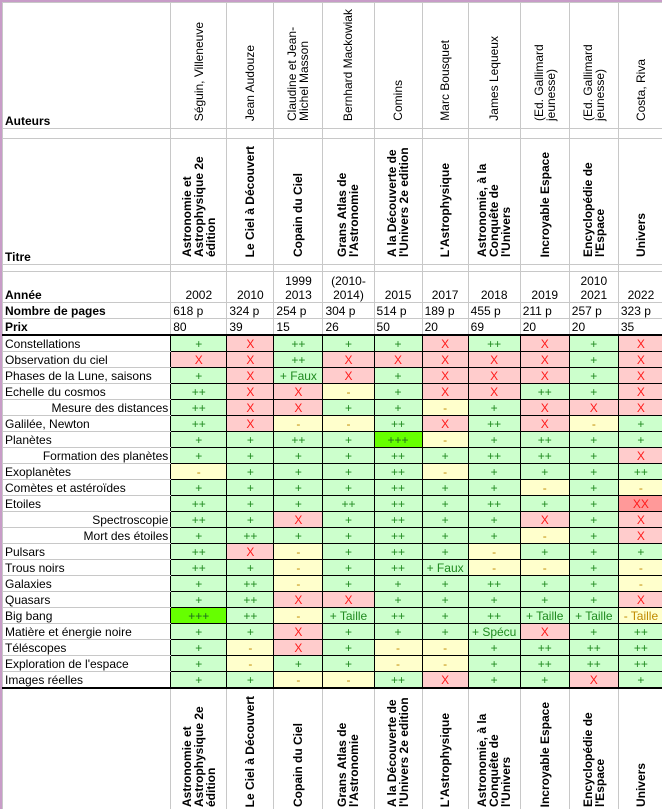  What do you see at coordinates (398, 310) in the screenshot?
I see `pages-cell: 514 p` at bounding box center [398, 310].